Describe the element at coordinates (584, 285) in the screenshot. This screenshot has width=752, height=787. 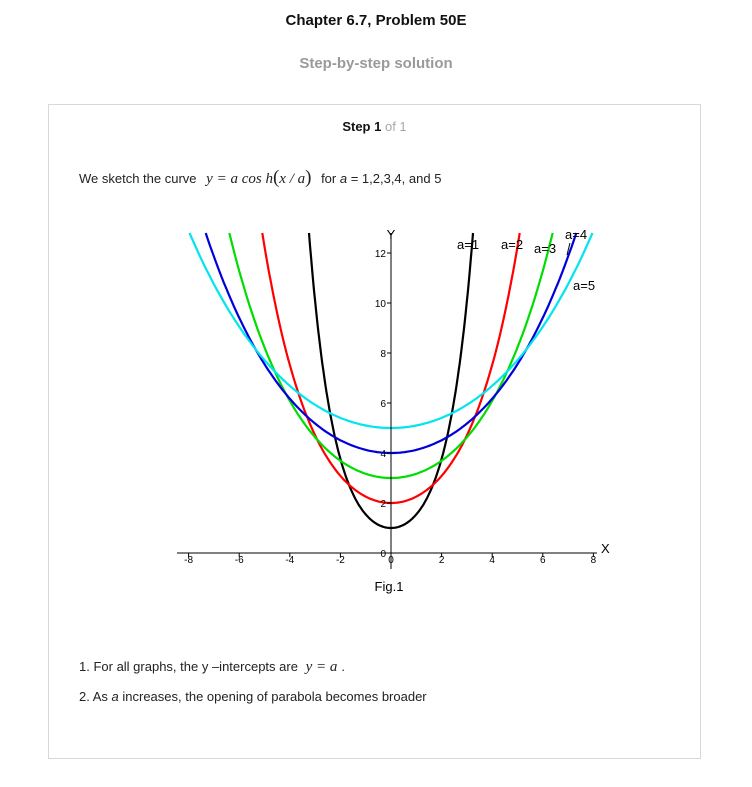
I see `series-label-5: a=5` at that location.